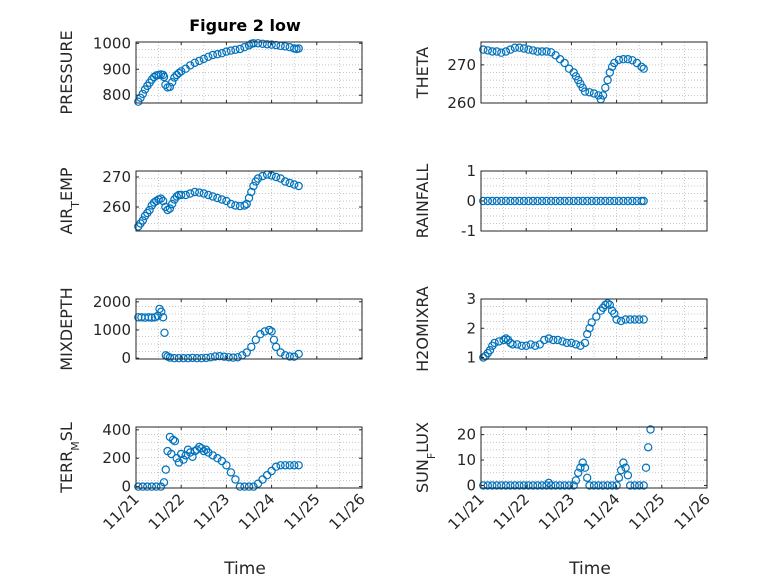  I want to click on y-tick-label: 1000, so click(112, 330).